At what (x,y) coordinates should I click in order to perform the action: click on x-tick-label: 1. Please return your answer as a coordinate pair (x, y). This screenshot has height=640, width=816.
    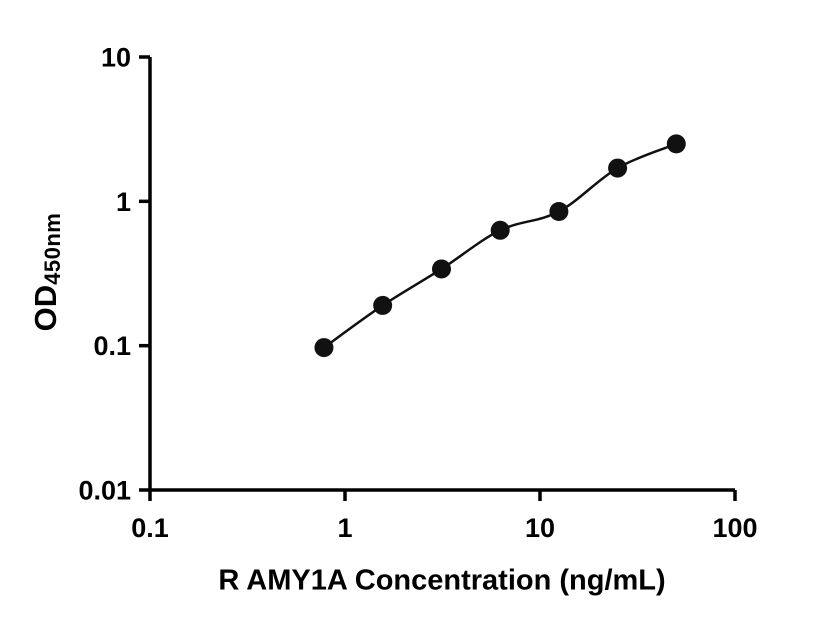
    Looking at the image, I should click on (344, 528).